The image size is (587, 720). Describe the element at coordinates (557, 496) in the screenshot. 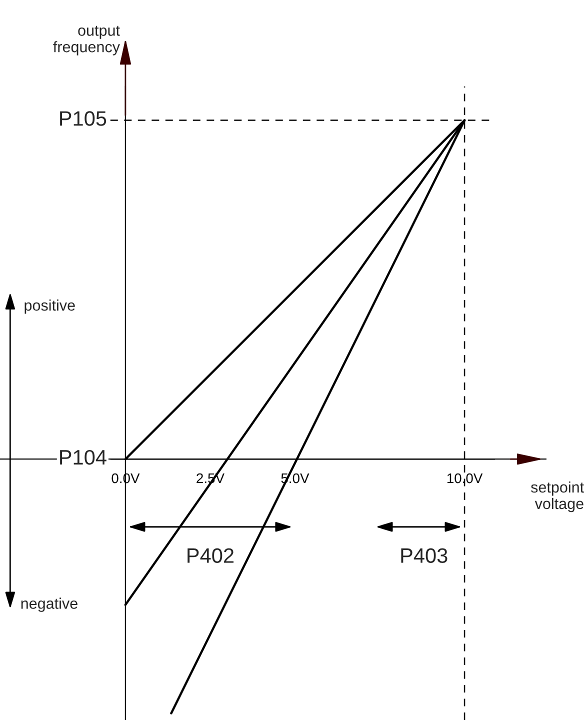

I see `x-axis-title: setpoint voltage` at that location.